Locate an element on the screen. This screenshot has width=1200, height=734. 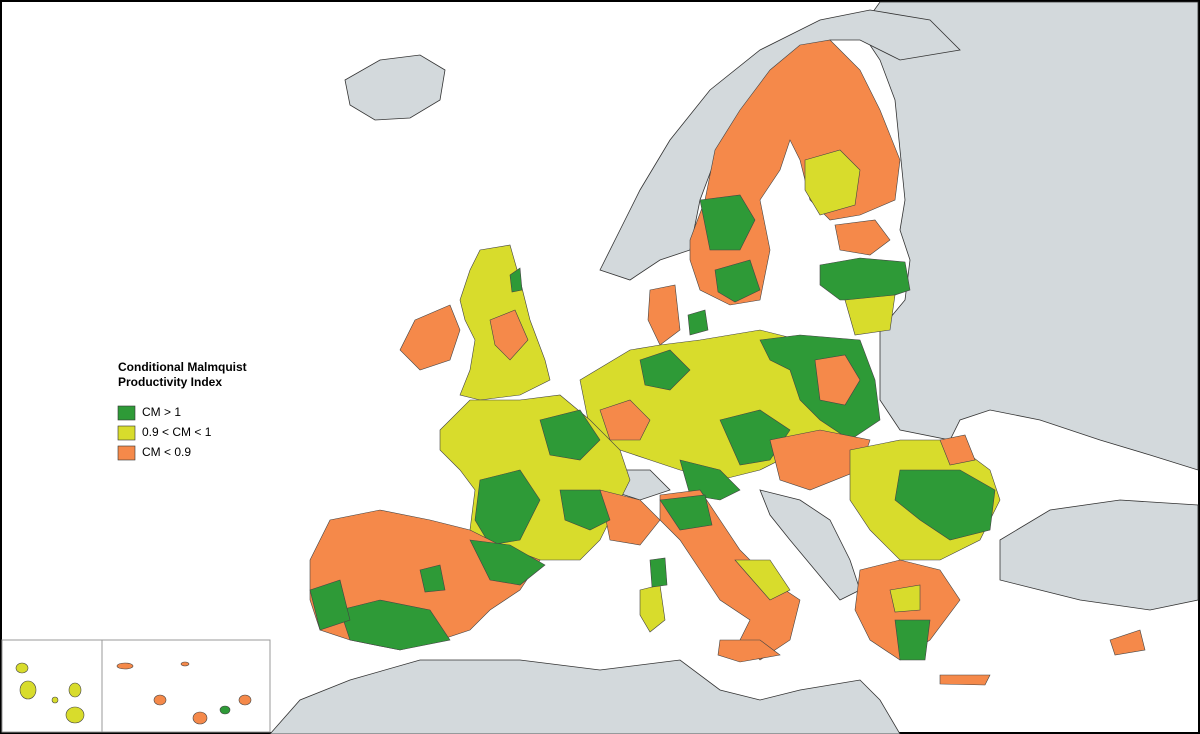
legend-title: Productivity Index is located at coordinates (170, 382).